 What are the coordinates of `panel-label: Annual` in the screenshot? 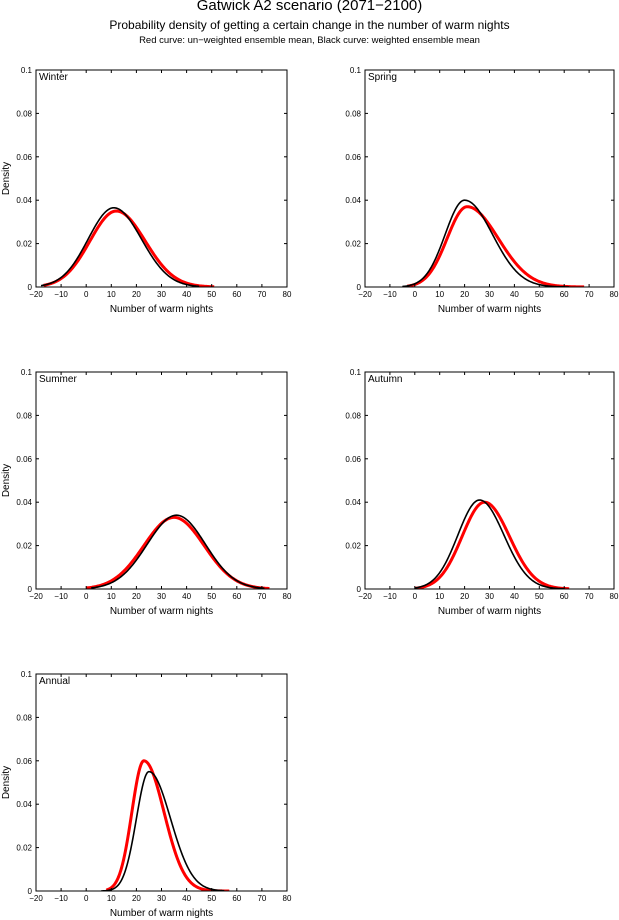 It's located at (54, 681).